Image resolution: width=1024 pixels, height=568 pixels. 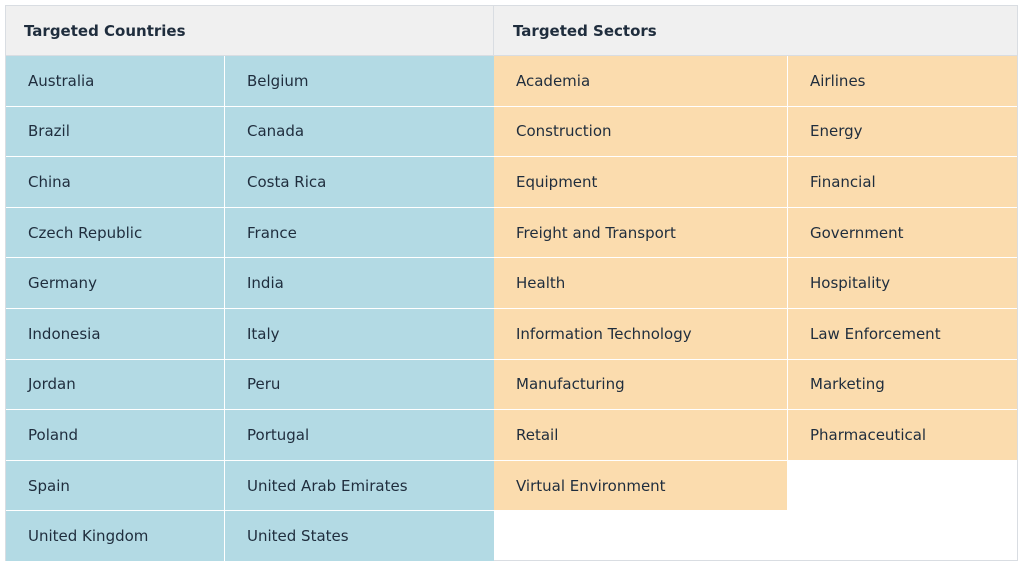 I want to click on country-cell: Italy, so click(x=359, y=334).